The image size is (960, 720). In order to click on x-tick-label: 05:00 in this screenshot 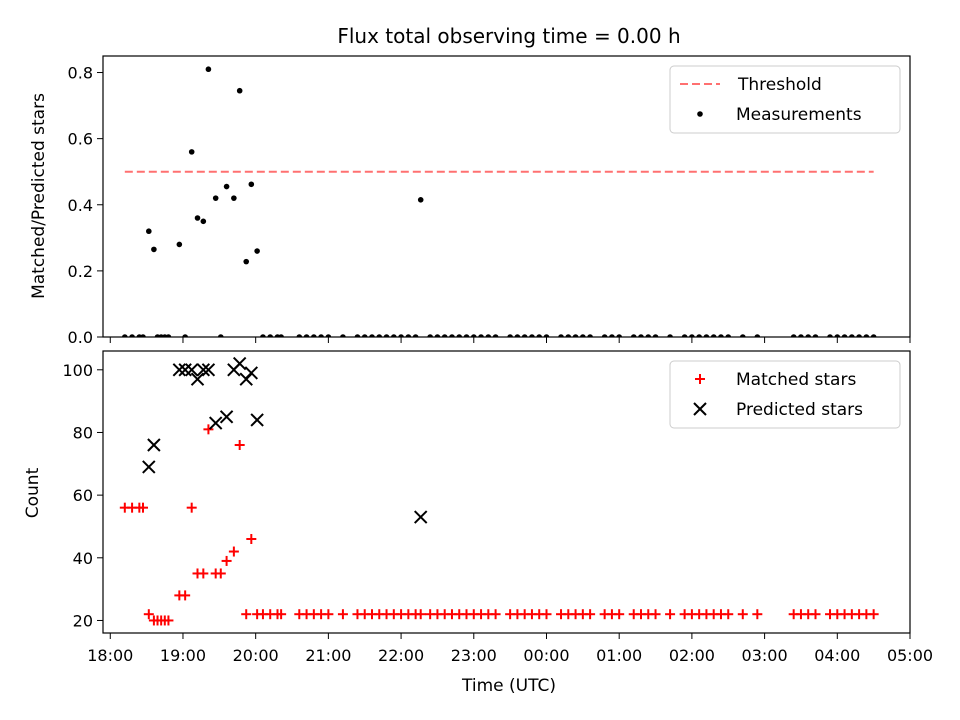, I will do `click(910, 655)`.